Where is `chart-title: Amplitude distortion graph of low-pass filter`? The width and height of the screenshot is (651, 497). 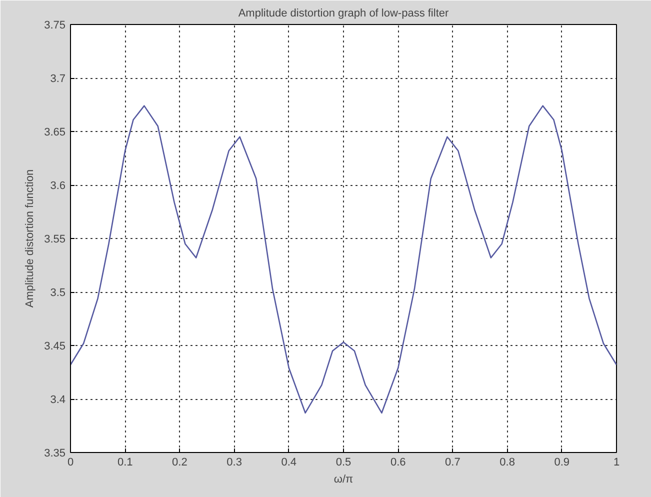
chart-title: Amplitude distortion graph of low-pass filter is located at coordinates (343, 14).